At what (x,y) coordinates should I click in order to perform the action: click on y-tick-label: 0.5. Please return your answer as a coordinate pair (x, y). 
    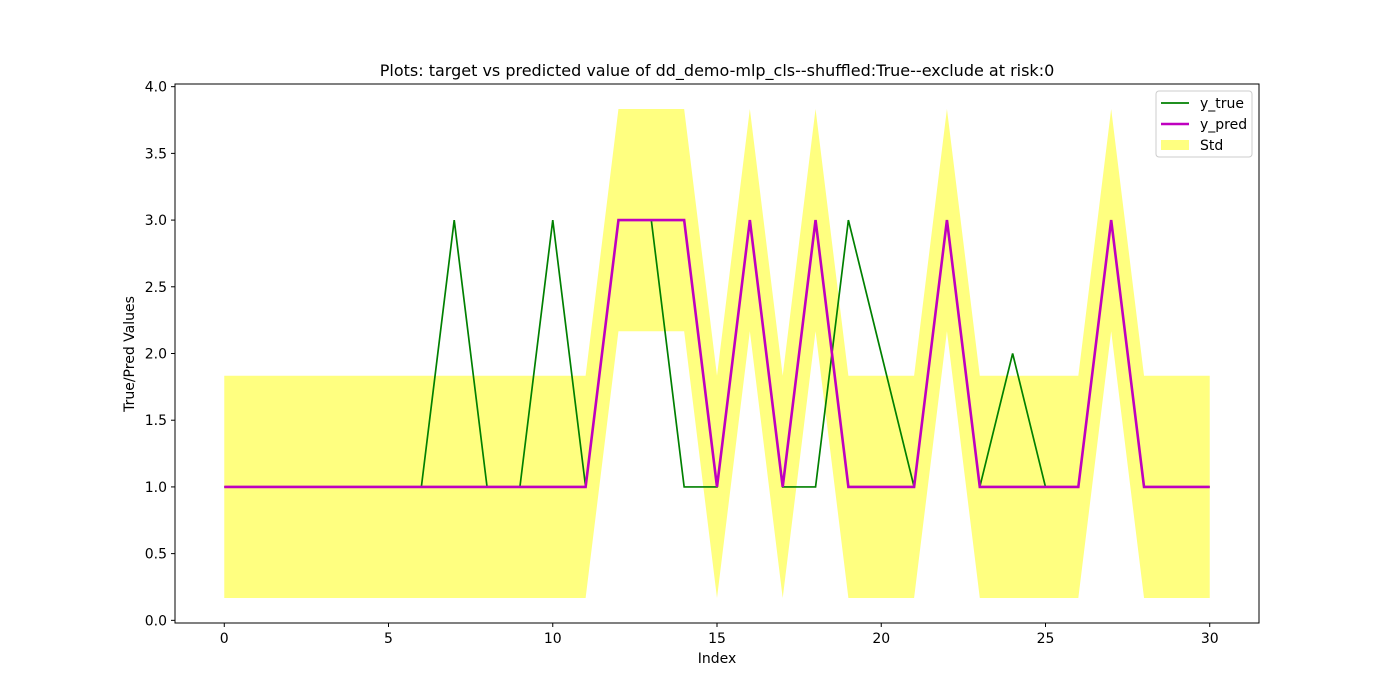
    Looking at the image, I should click on (156, 555).